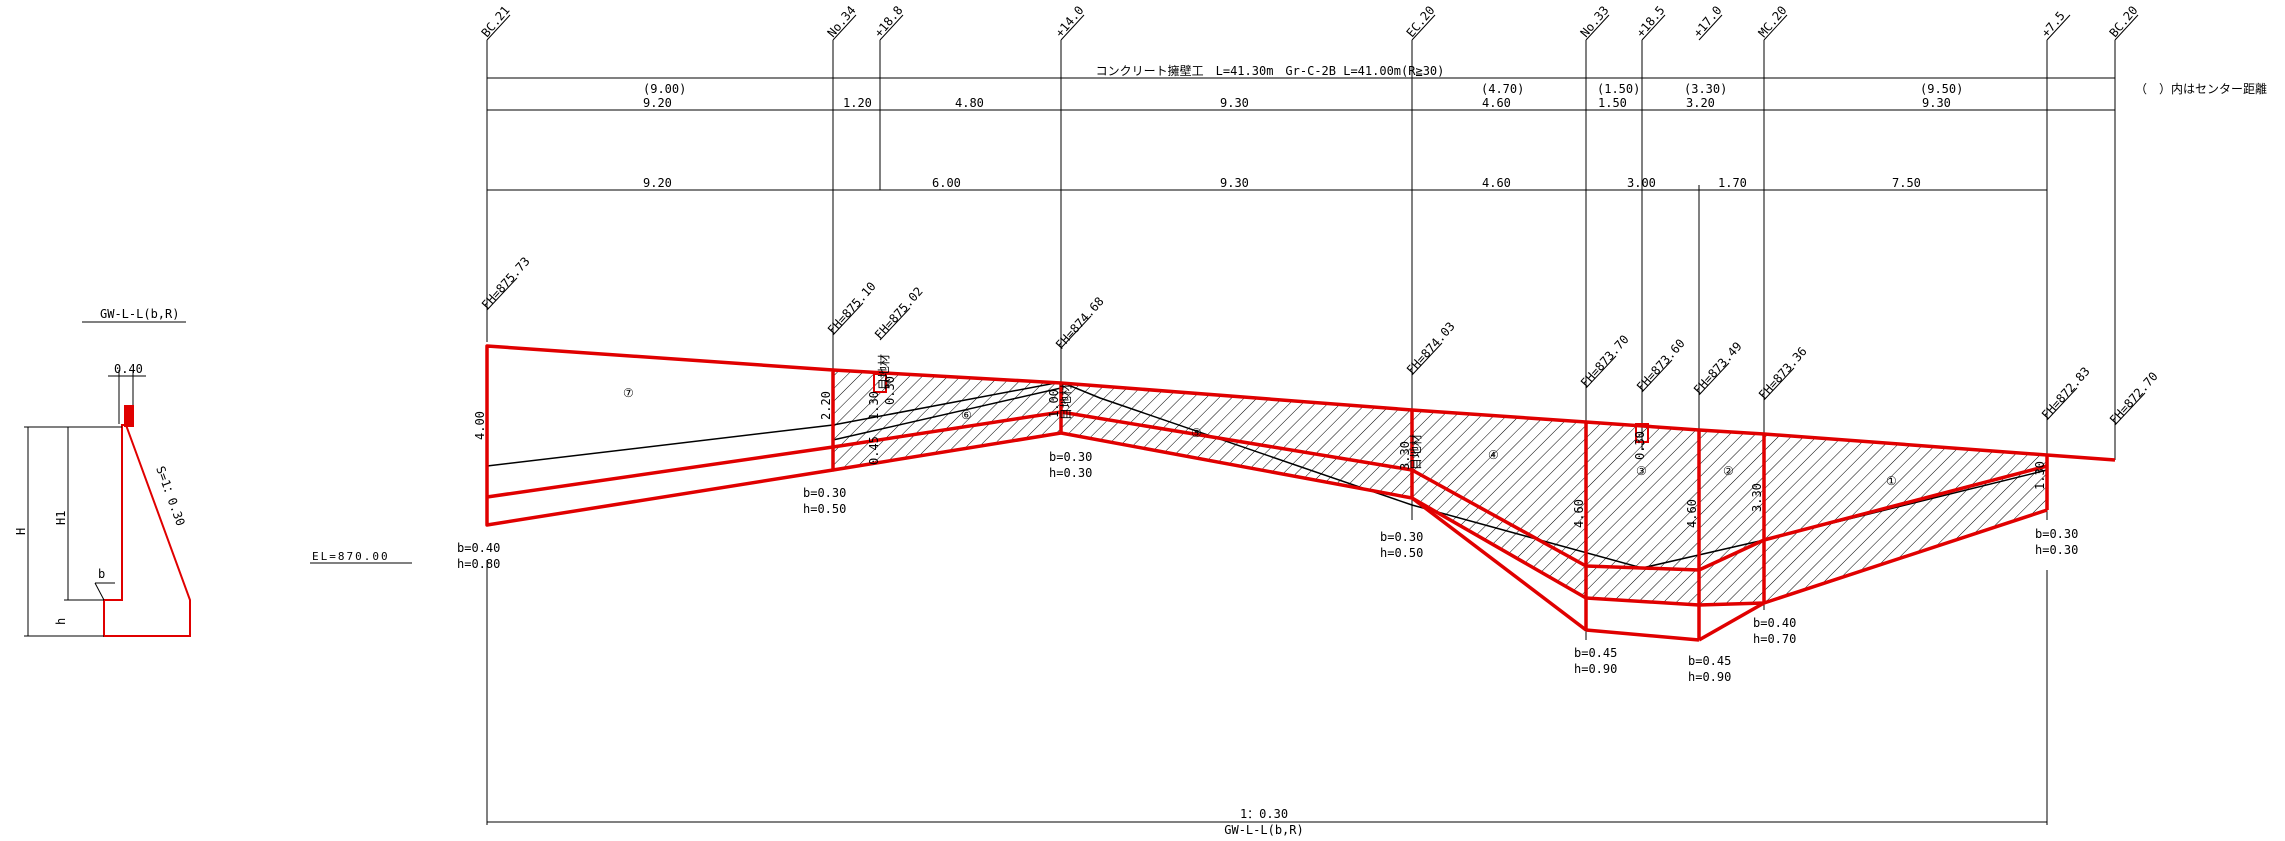 The width and height of the screenshot is (2285, 841). What do you see at coordinates (946, 183) in the screenshot?
I see `dim-value: 6.00` at bounding box center [946, 183].